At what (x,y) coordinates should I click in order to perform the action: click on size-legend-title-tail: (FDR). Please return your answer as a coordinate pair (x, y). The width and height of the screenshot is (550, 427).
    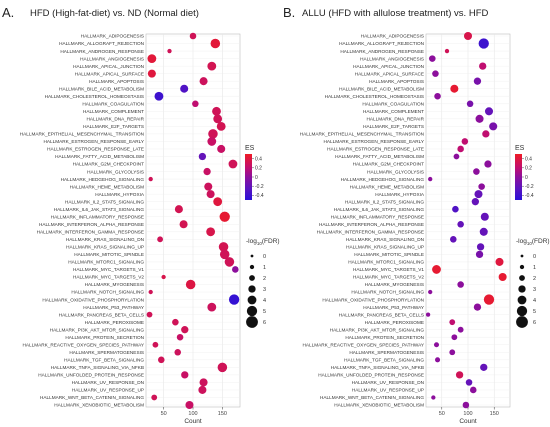
    Looking at the image, I should click on (541, 241).